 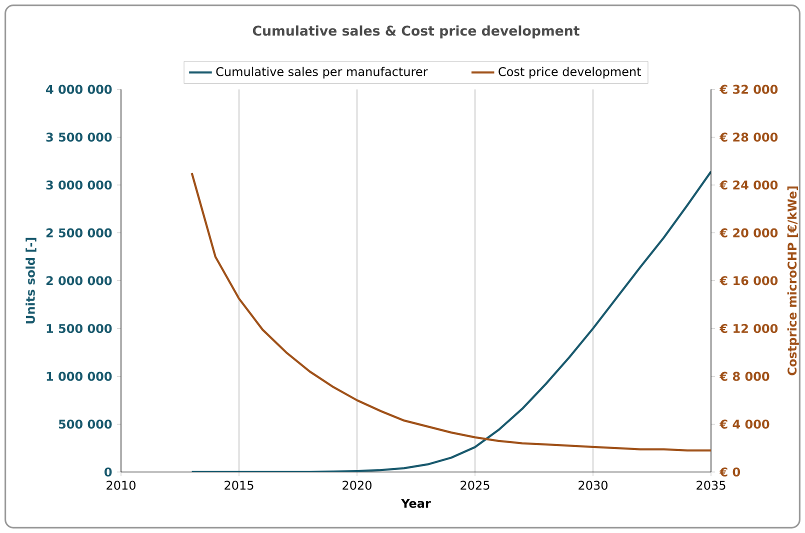 I want to click on y-tick-label: 1 000 000, so click(x=79, y=376).